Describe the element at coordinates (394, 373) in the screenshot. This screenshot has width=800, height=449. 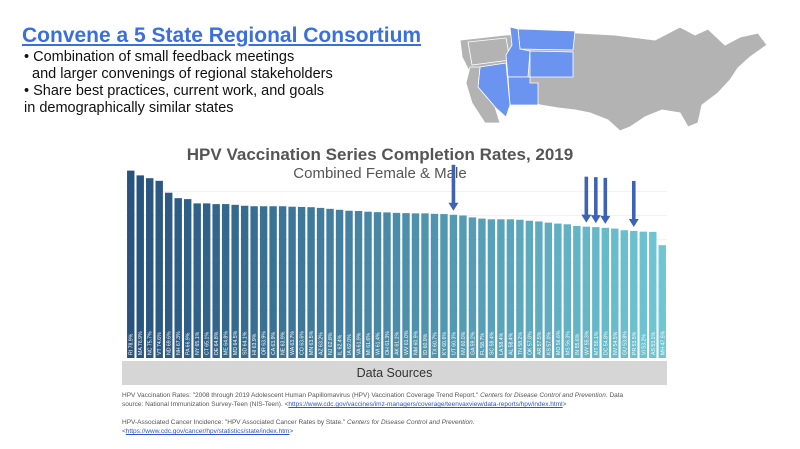
I see `data-sources-bar: Data Sources` at that location.